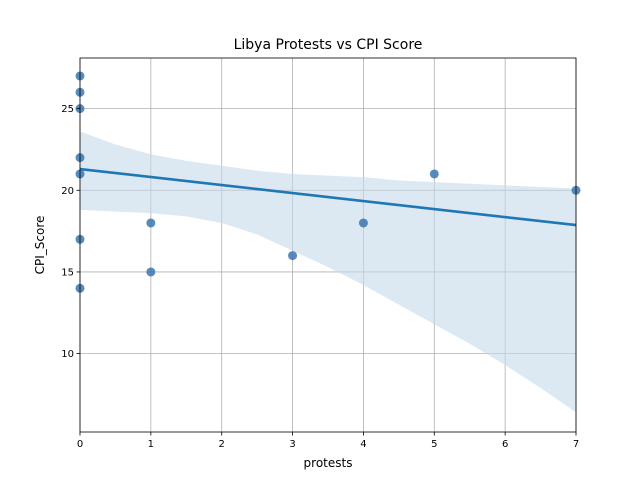 This screenshot has width=640, height=480. What do you see at coordinates (505, 444) in the screenshot?
I see `x-tick-label: 6` at bounding box center [505, 444].